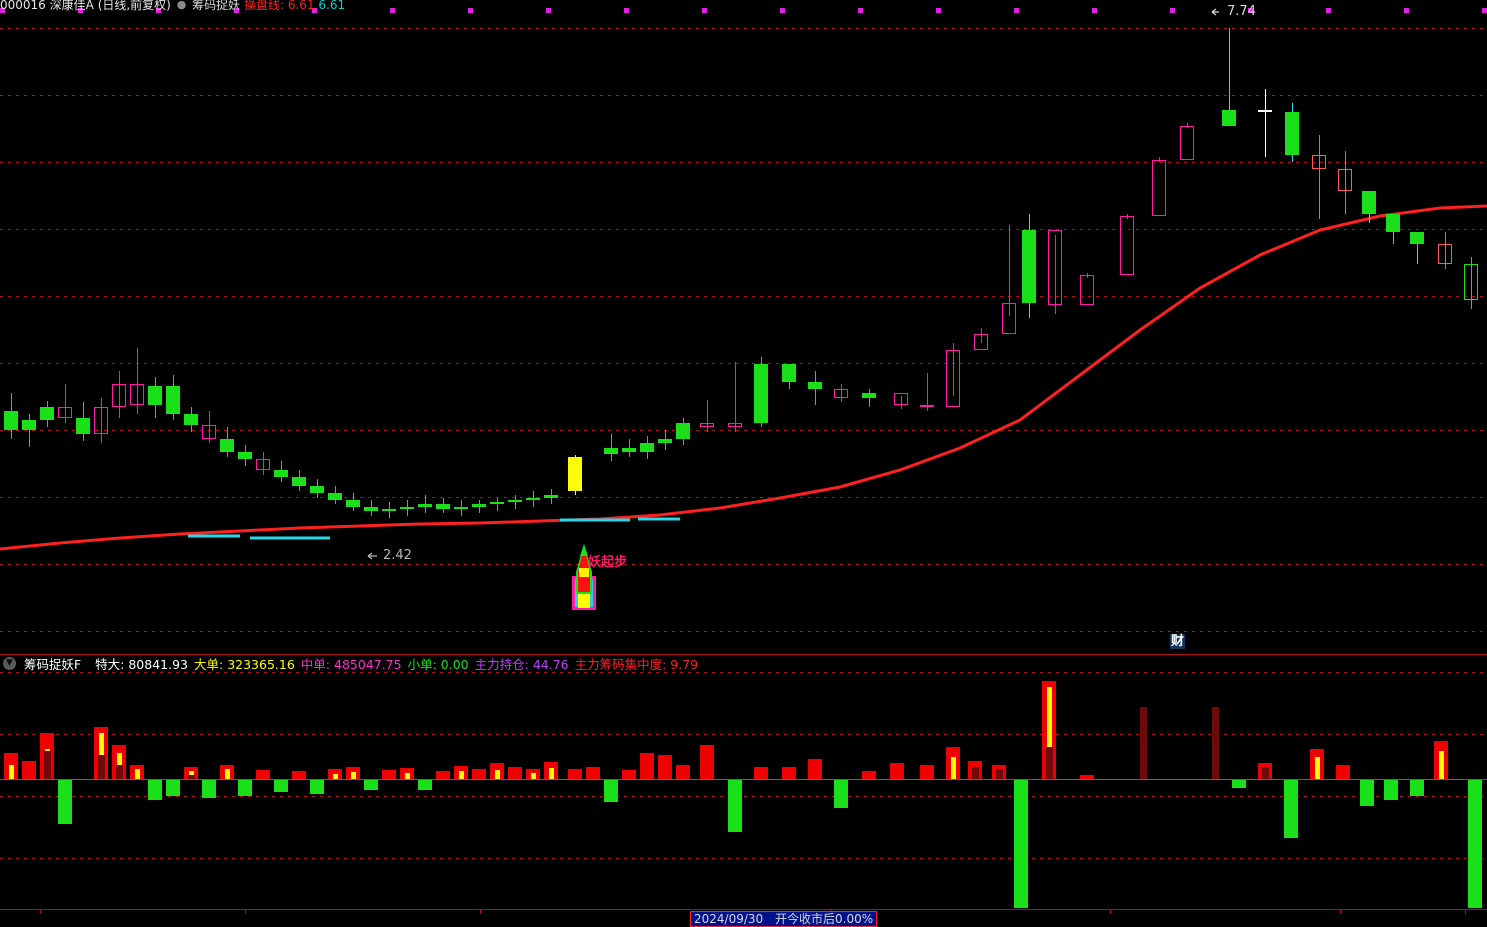 This screenshot has width=1487, height=927. What do you see at coordinates (422, 664) in the screenshot?
I see `metric-label: 小单:` at bounding box center [422, 664].